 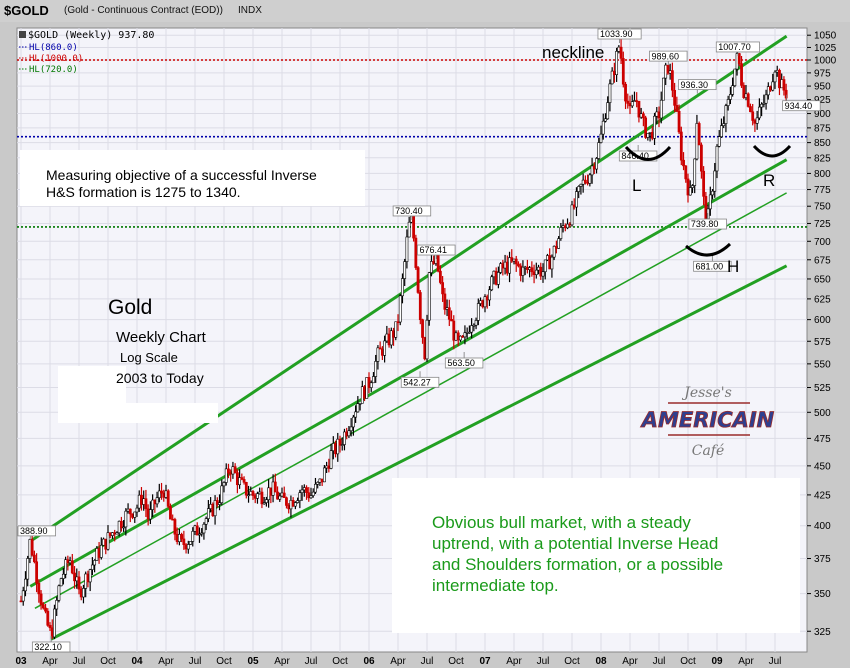 I want to click on white-patch-left, so click(x=92, y=385).